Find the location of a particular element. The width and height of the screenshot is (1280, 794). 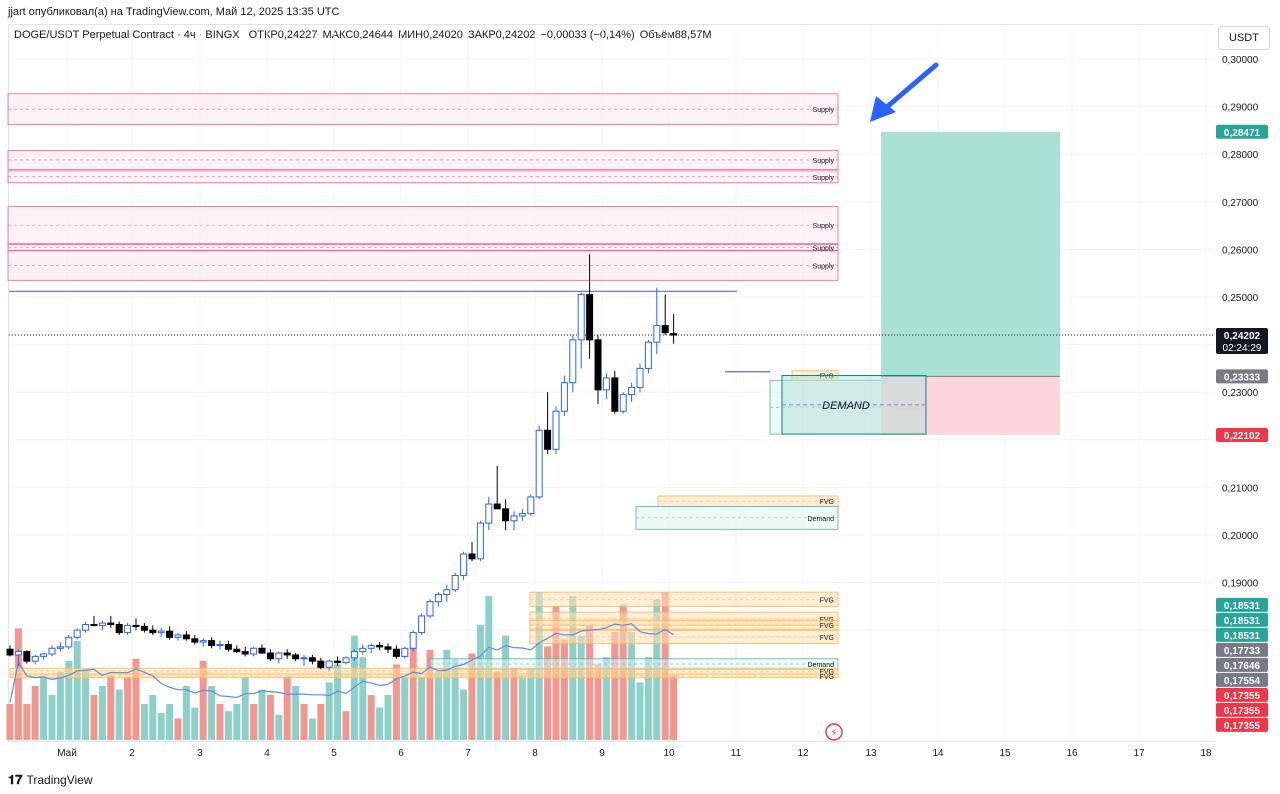

y-tick-label: 0,28000 is located at coordinates (1240, 155).